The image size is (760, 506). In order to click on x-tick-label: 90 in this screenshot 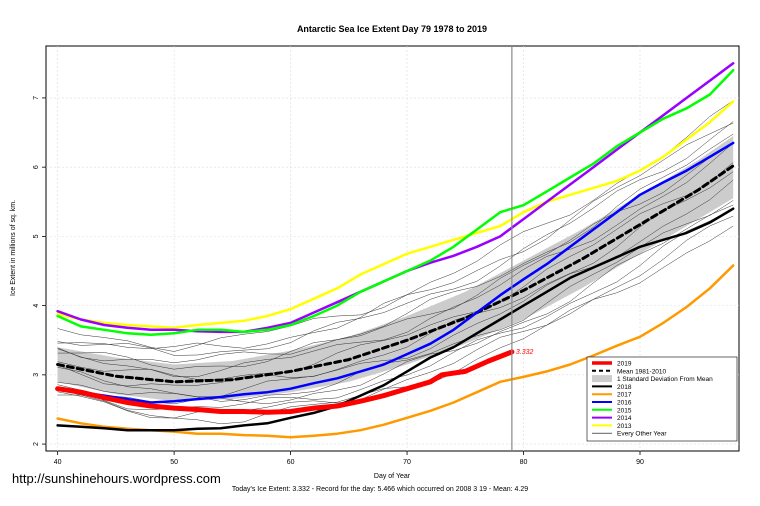, I will do `click(640, 462)`.